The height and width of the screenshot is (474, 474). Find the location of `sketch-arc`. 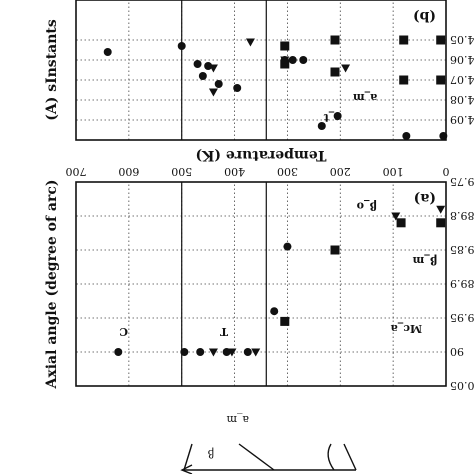

sketch-arc is located at coordinates (331, 457).